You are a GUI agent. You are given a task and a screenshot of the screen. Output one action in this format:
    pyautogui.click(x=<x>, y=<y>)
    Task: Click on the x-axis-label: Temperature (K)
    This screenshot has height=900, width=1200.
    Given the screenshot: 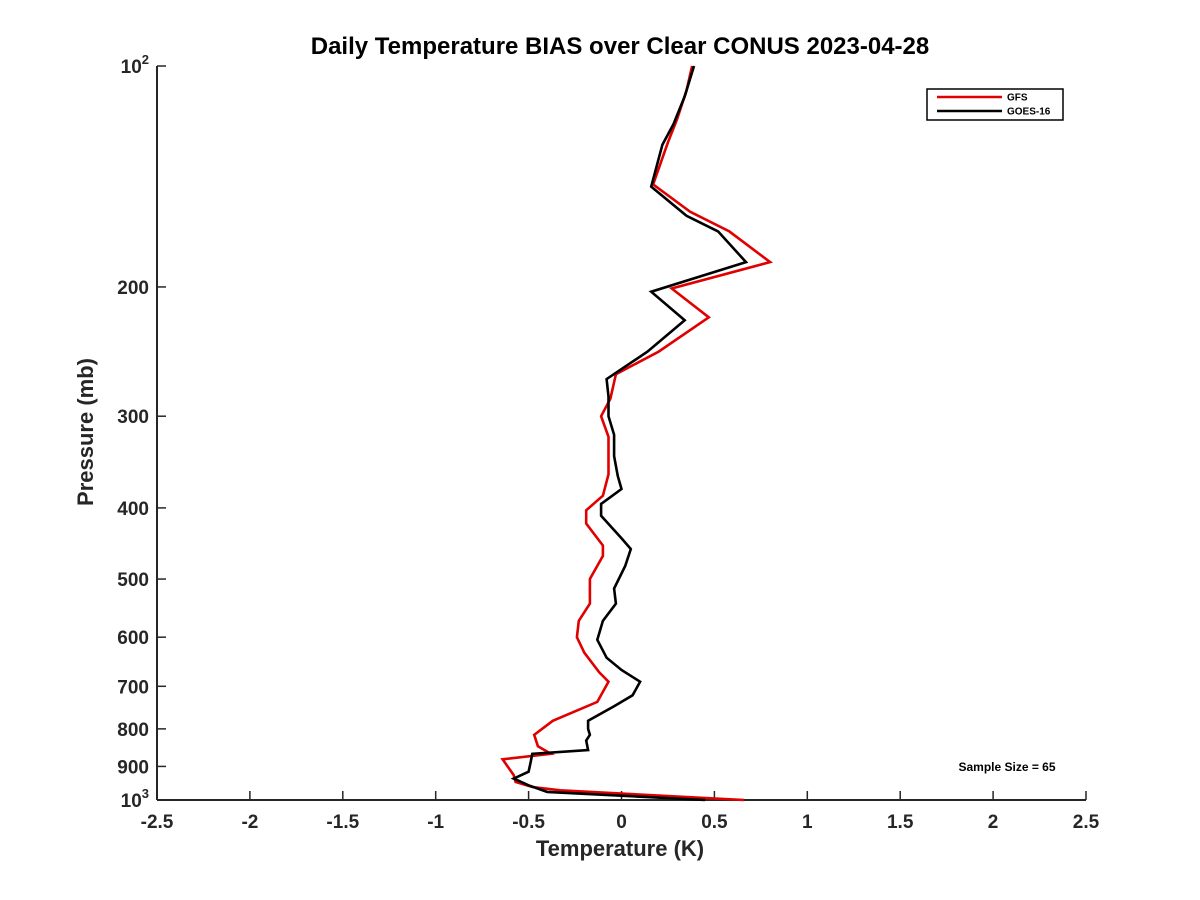 What is the action you would take?
    pyautogui.click(x=620, y=848)
    